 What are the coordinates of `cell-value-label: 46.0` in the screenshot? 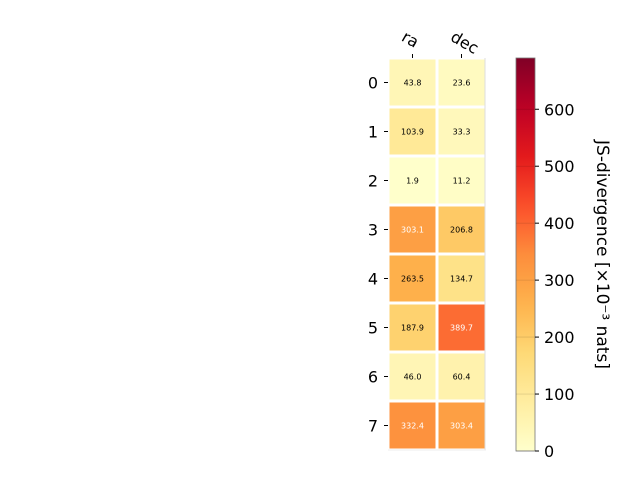 It's located at (413, 377).